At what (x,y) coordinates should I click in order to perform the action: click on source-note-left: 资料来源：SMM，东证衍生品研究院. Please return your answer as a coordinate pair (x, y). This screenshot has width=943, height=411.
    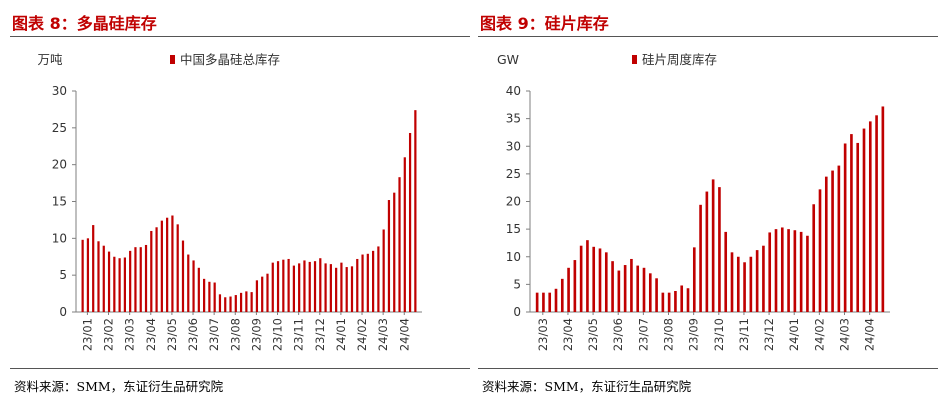
    Looking at the image, I should click on (119, 386).